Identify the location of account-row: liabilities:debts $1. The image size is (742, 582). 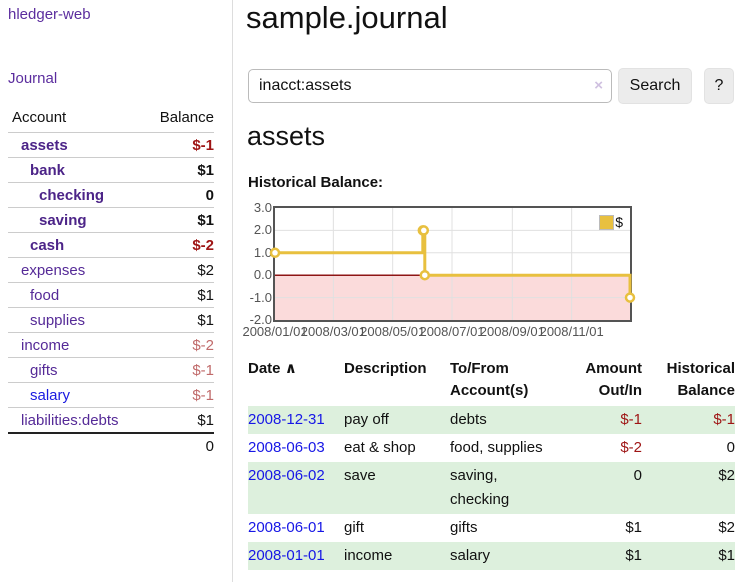
(111, 420).